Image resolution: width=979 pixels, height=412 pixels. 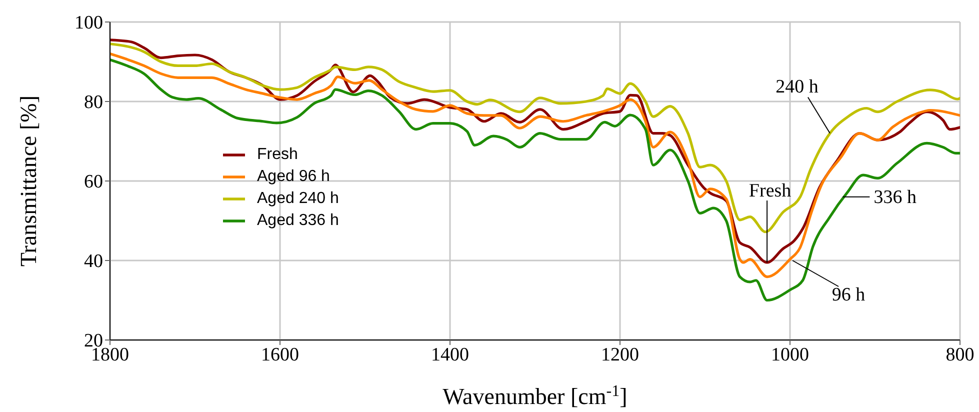 I want to click on y-tick-label: 60, so click(x=93, y=182).